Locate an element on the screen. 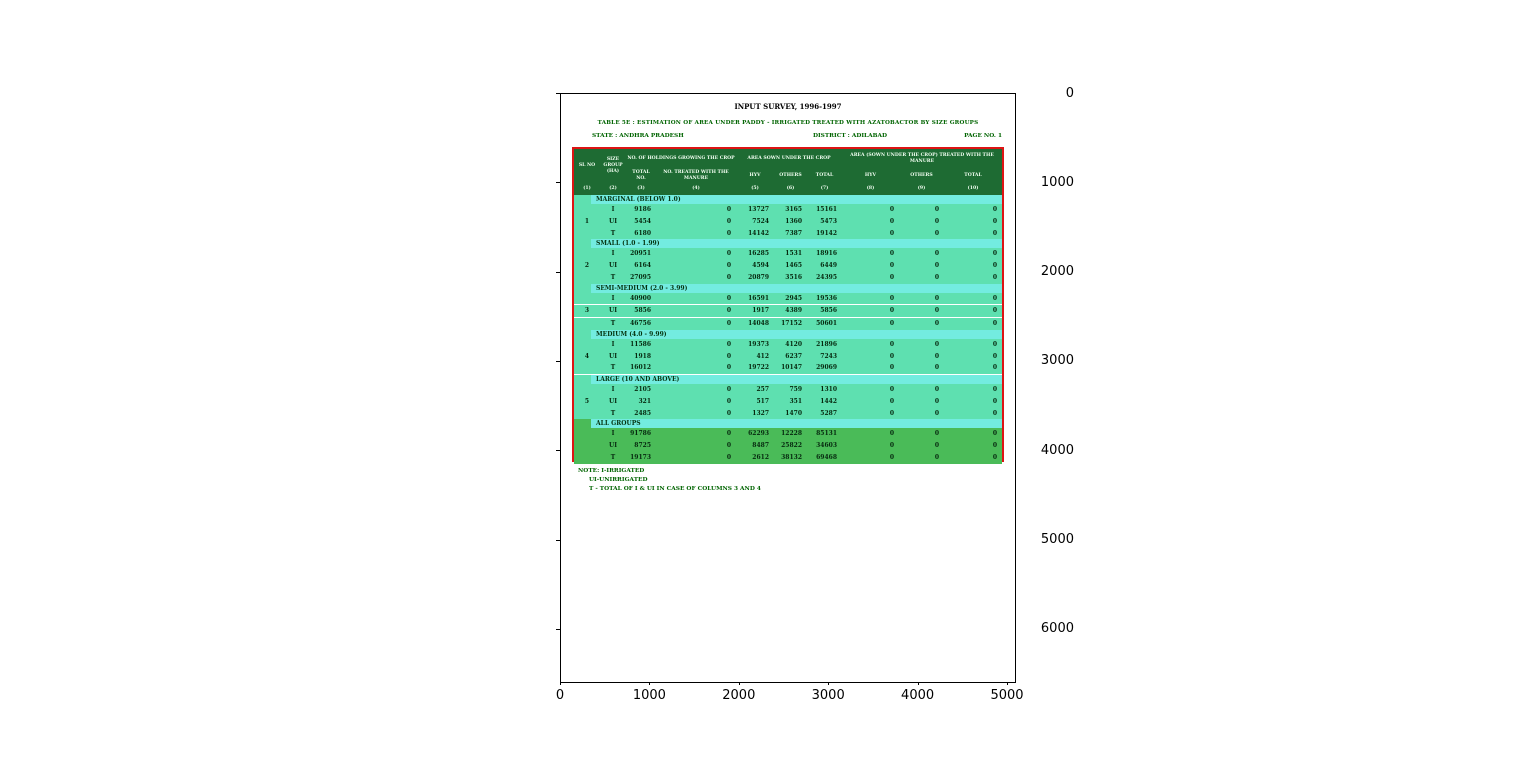  value-cell: 1327 is located at coordinates (760, 413).